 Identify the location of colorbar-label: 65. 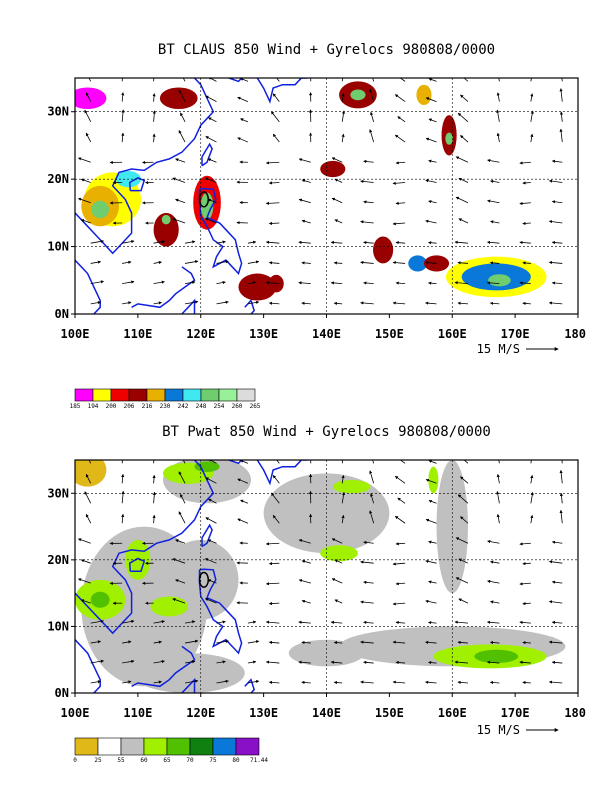
(167, 760).